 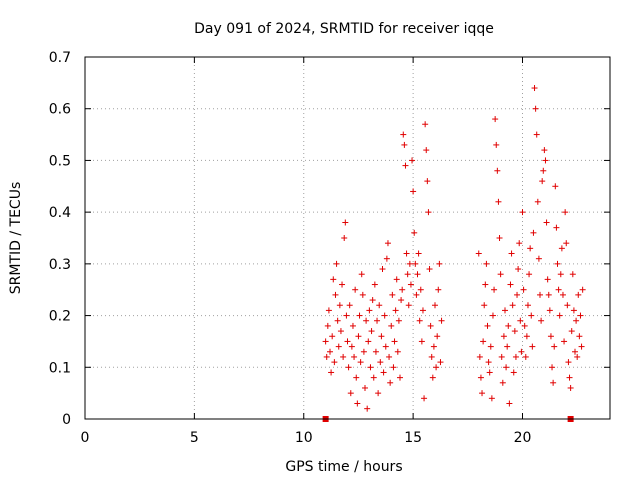 I want to click on y-tick-label: 0.6, so click(x=60, y=110).